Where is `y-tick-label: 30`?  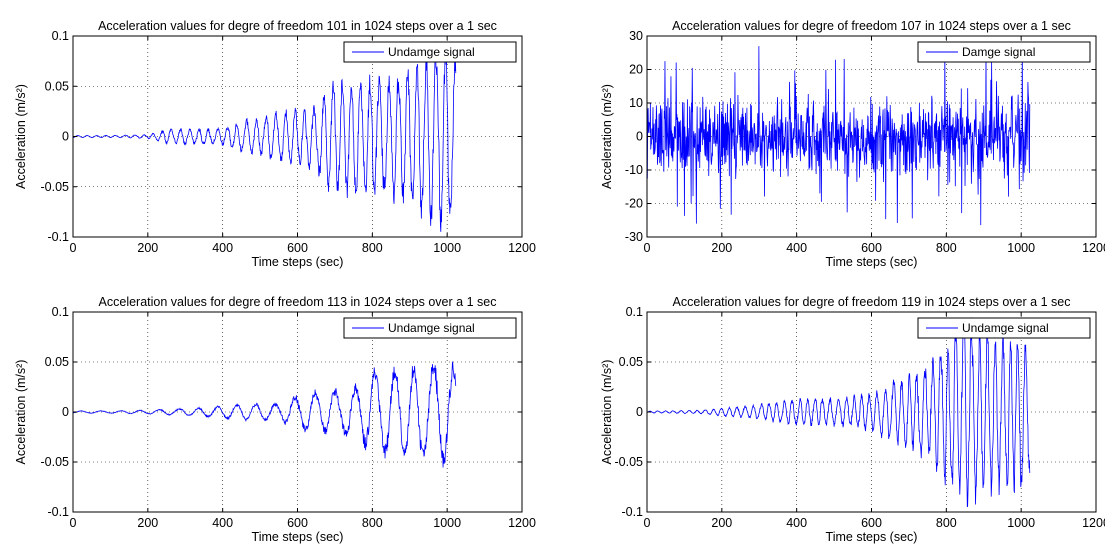 y-tick-label: 30 is located at coordinates (636, 36).